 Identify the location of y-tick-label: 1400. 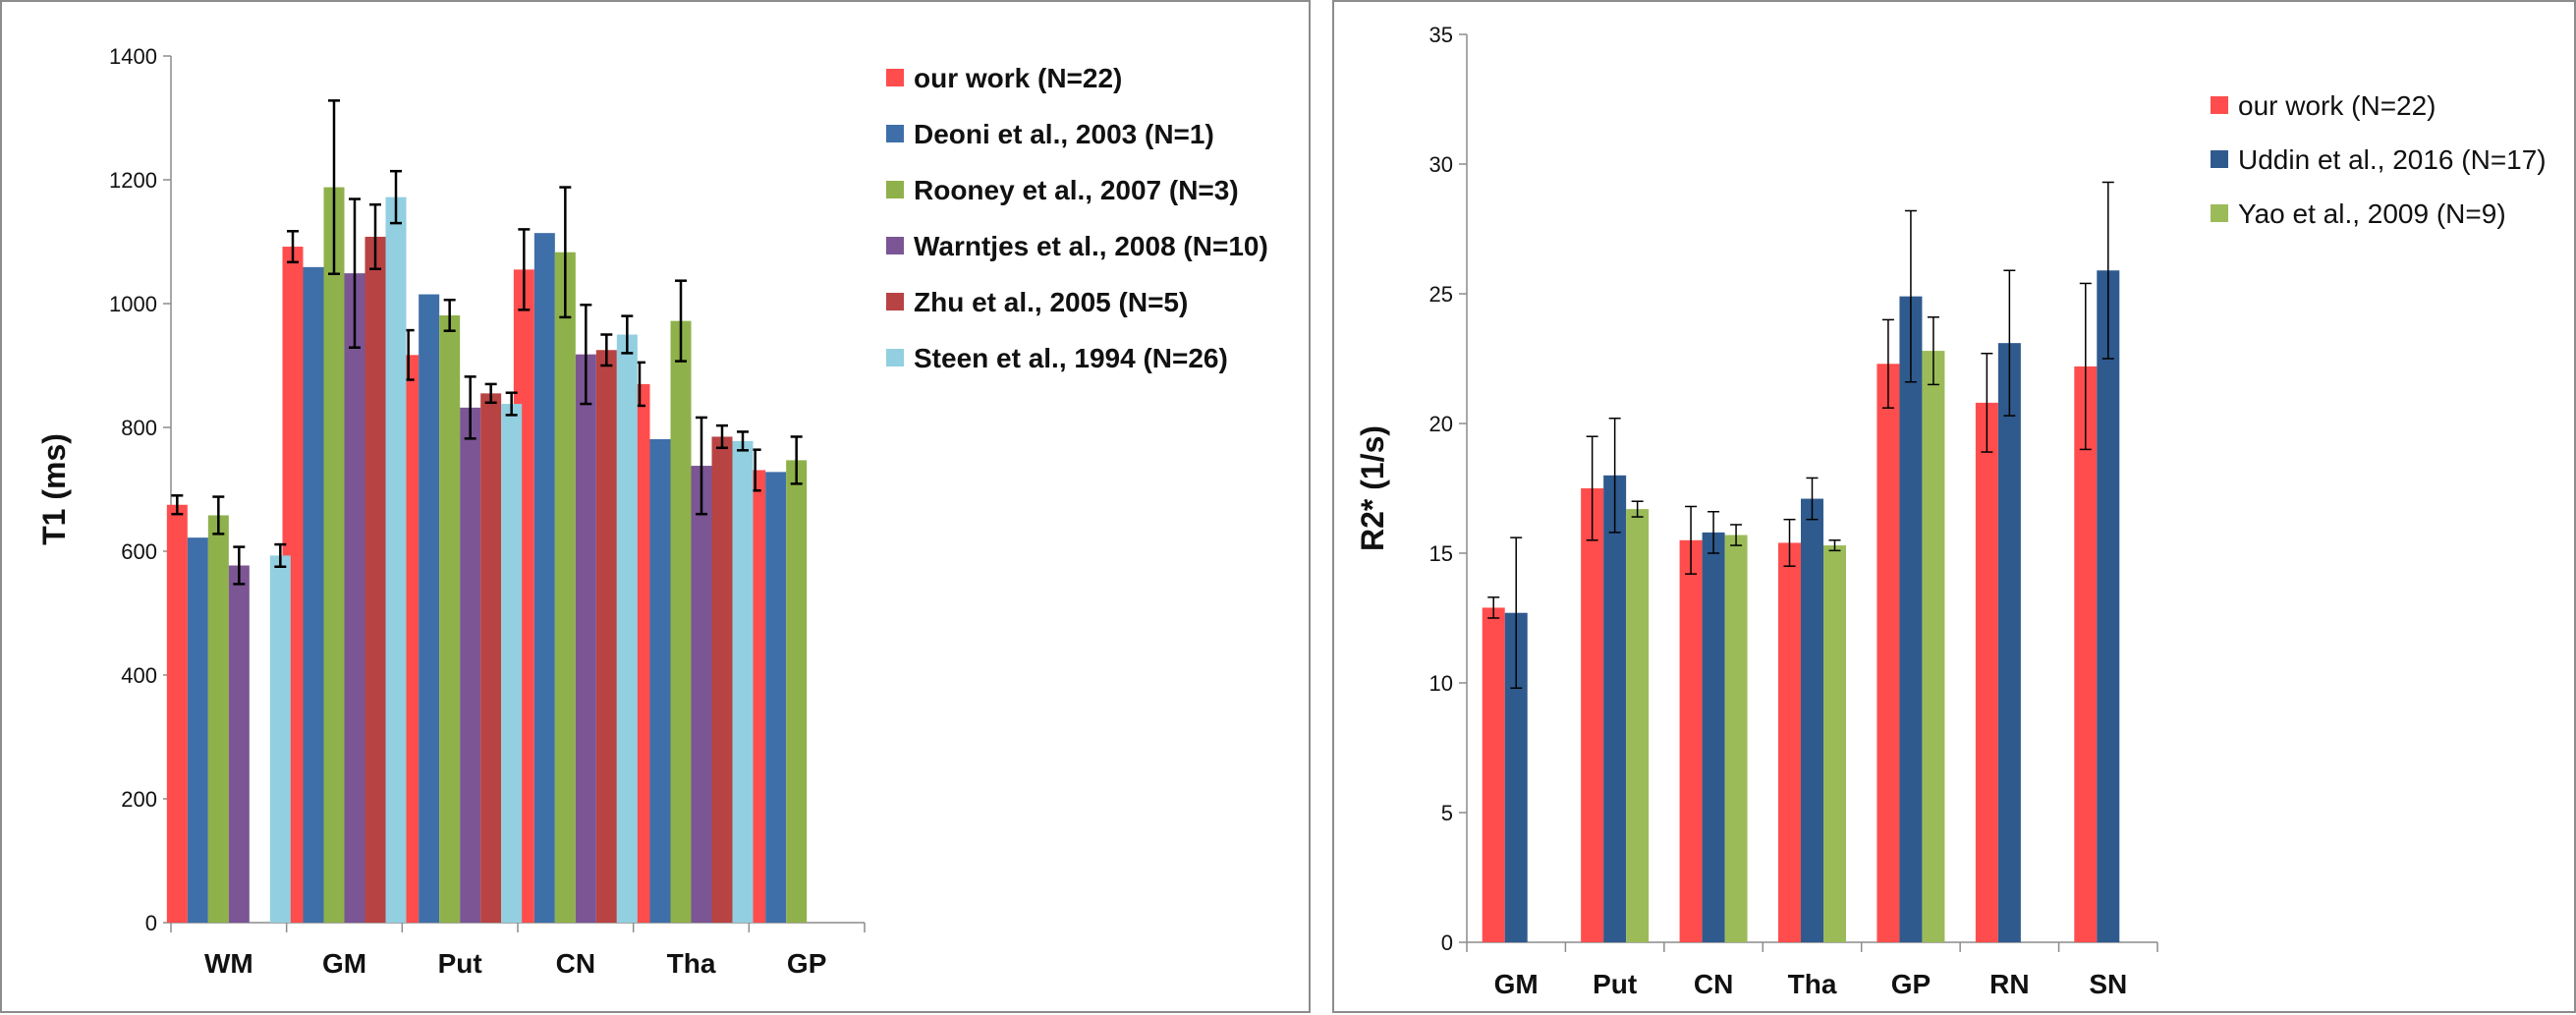
(133, 56).